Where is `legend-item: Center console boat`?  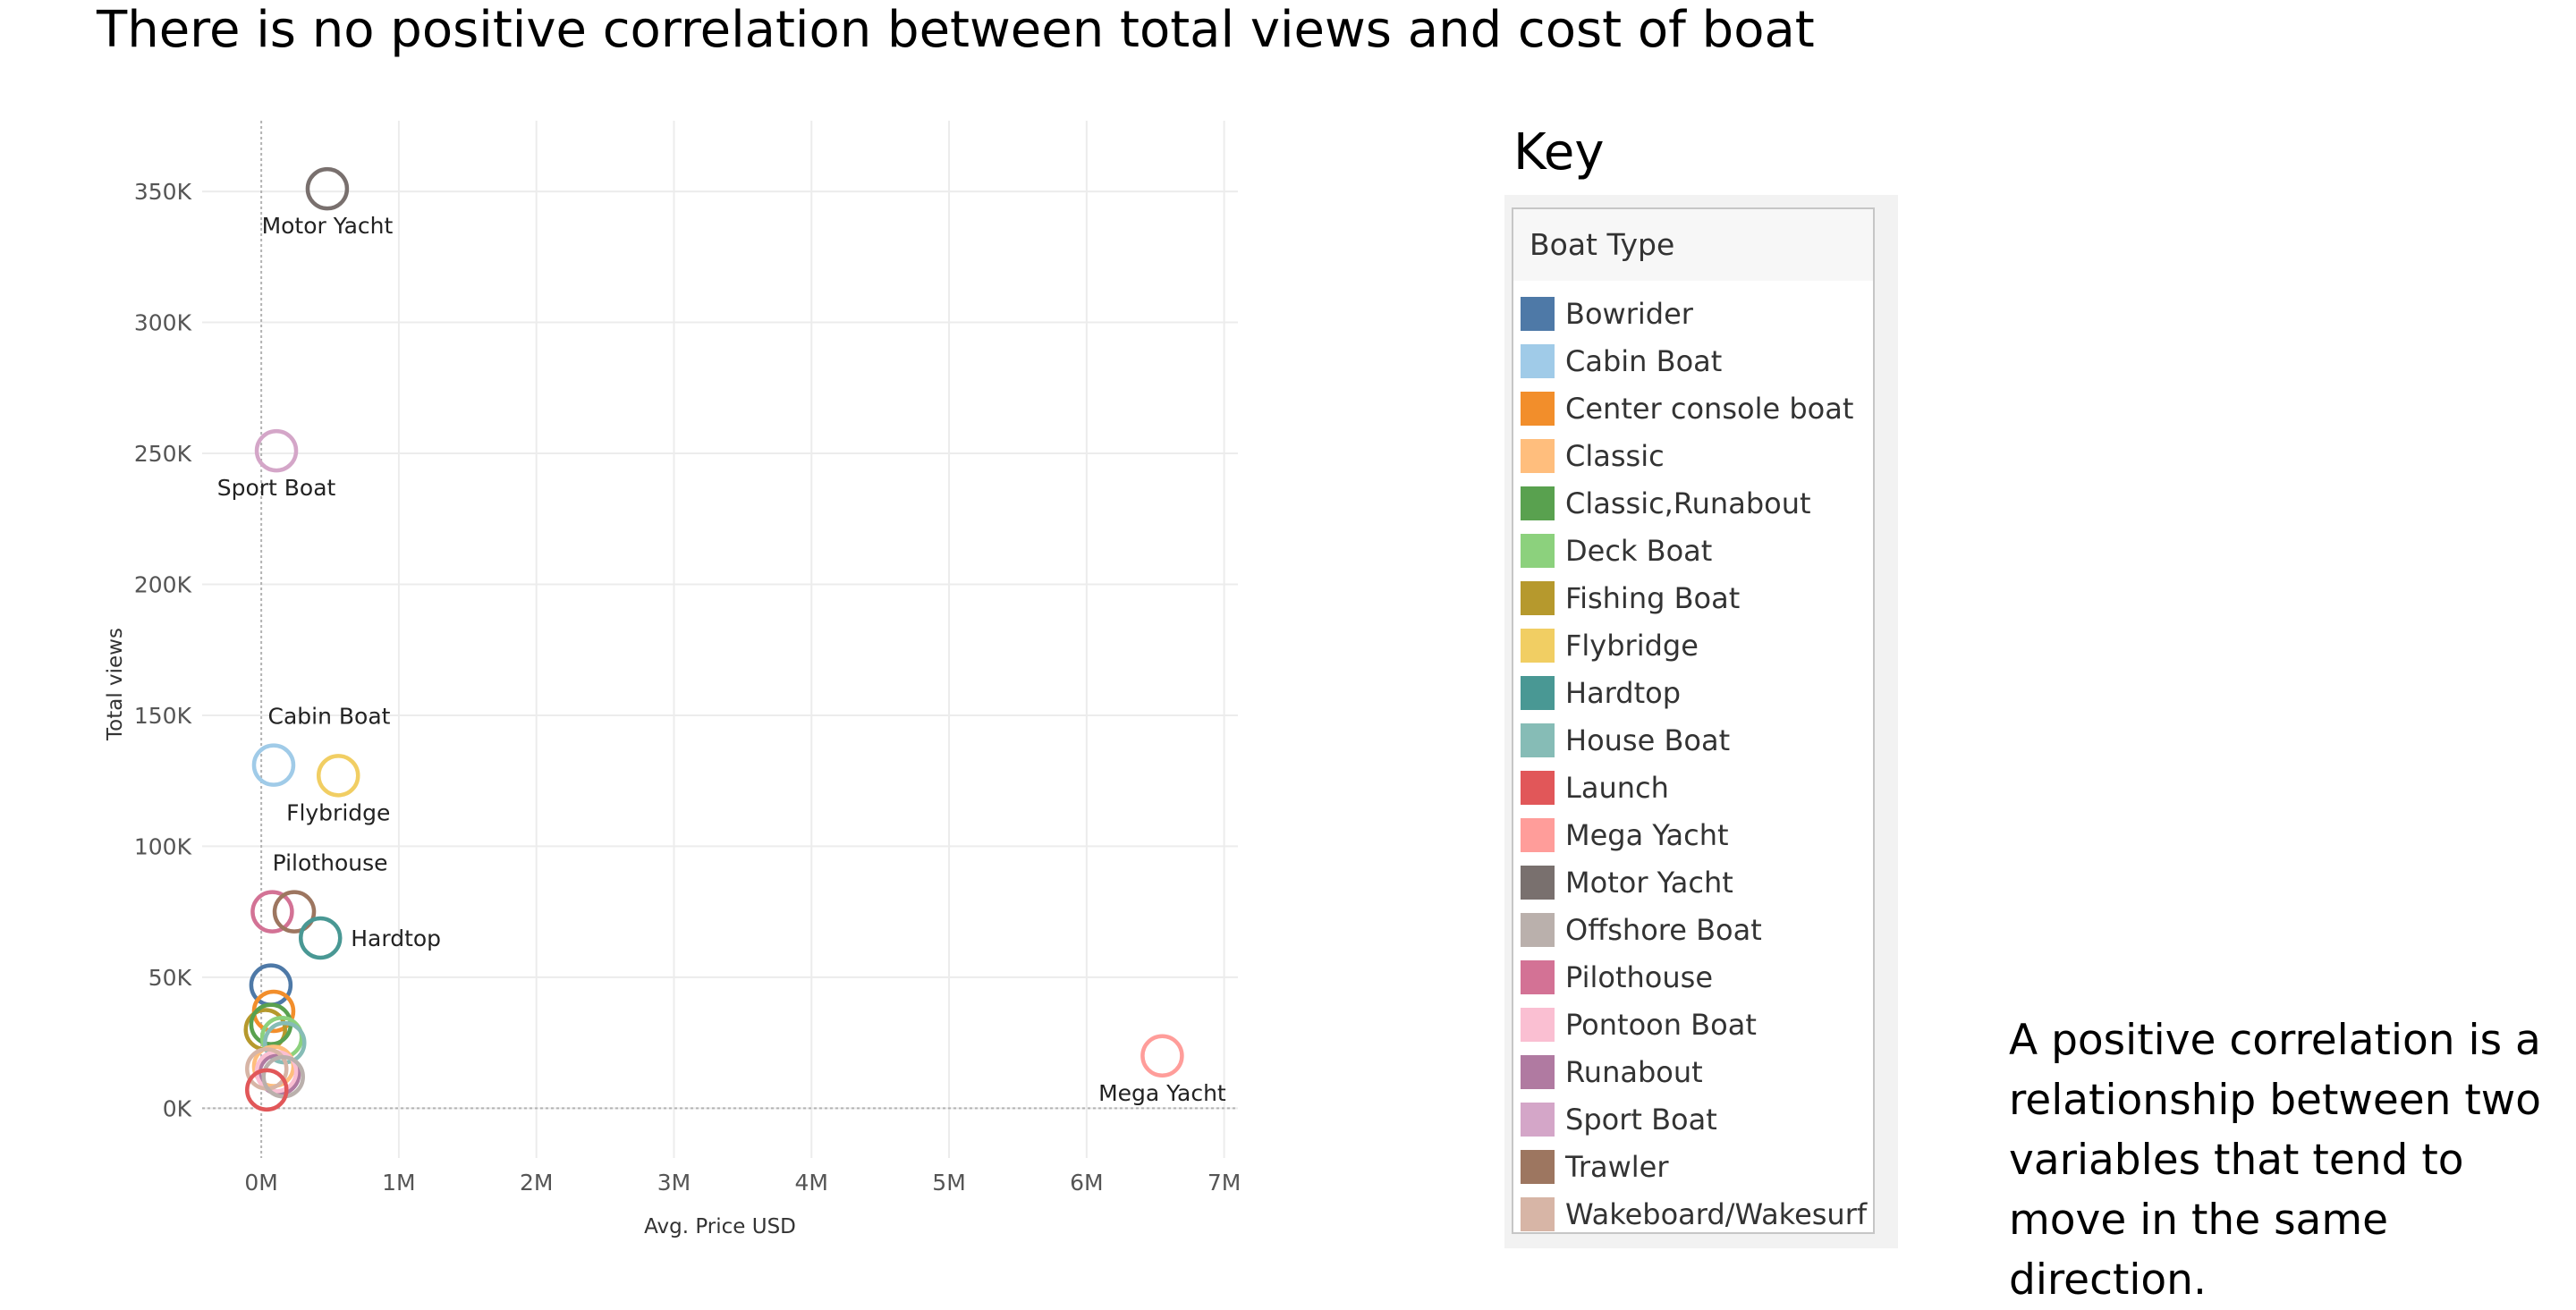
legend-item: Center console boat is located at coordinates (1695, 408).